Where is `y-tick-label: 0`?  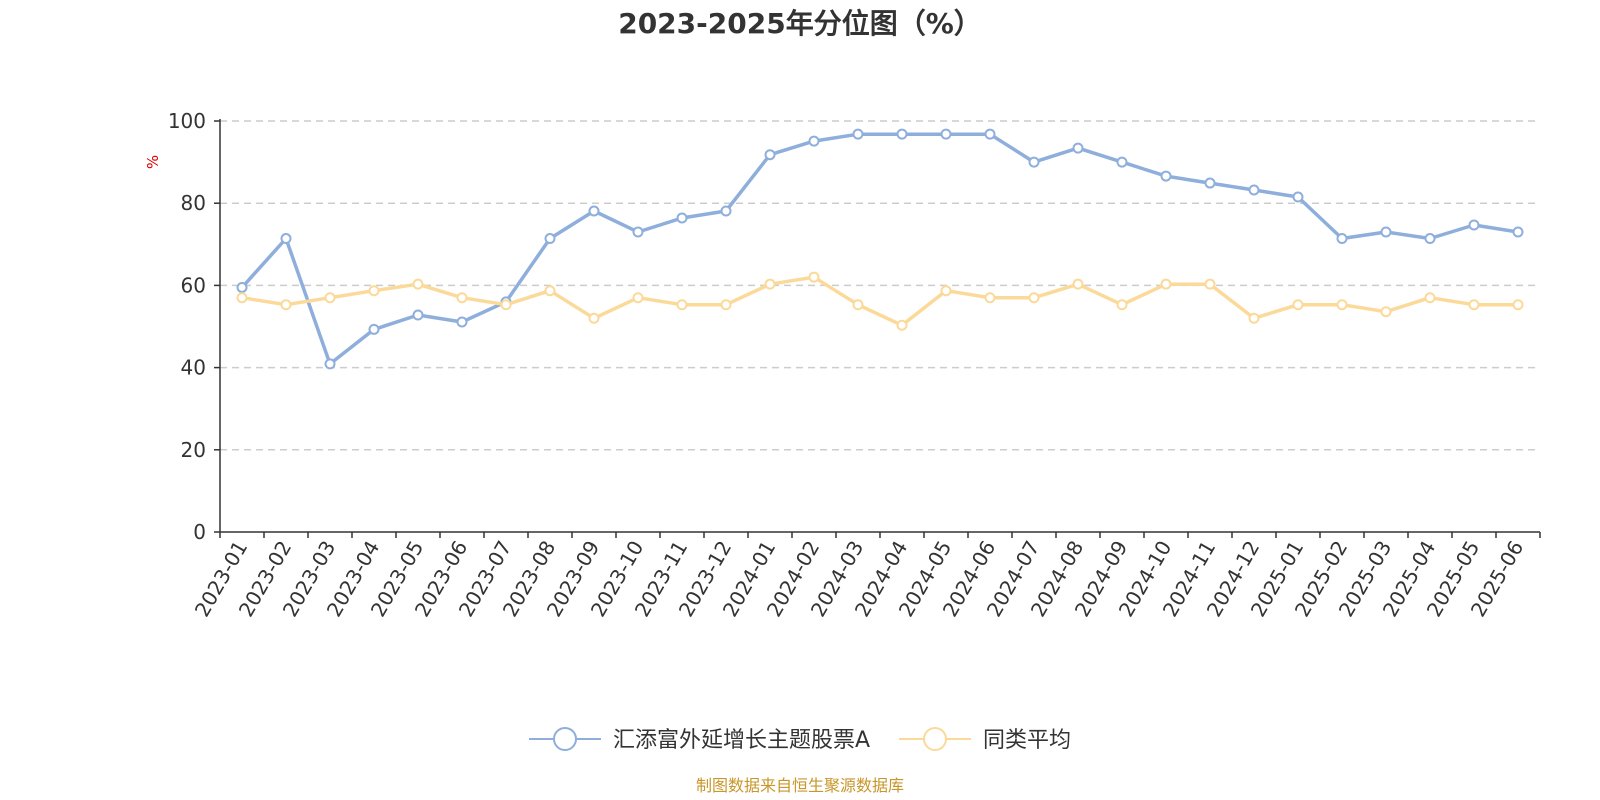
y-tick-label: 0 is located at coordinates (199, 532).